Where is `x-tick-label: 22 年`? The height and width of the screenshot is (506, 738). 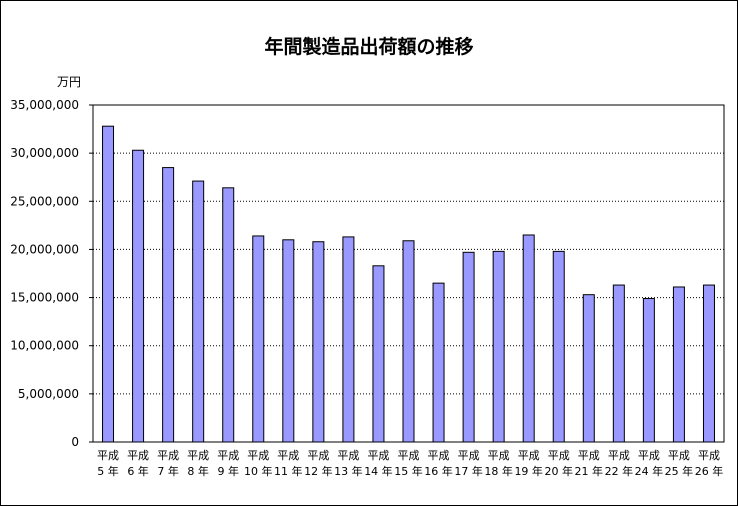 x-tick-label: 22 年 is located at coordinates (619, 471).